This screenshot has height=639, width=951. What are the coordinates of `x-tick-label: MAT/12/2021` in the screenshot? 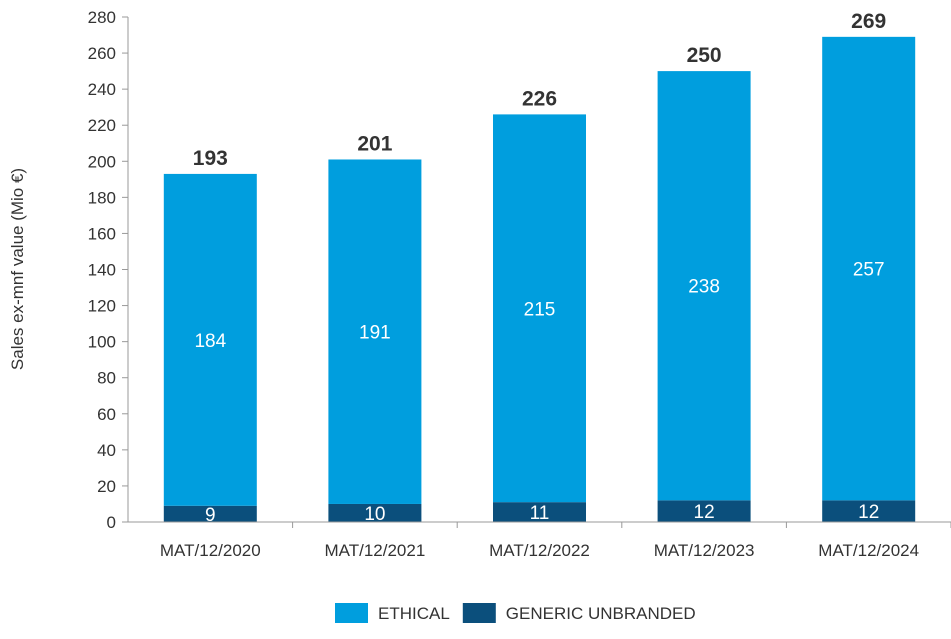 It's located at (375, 550).